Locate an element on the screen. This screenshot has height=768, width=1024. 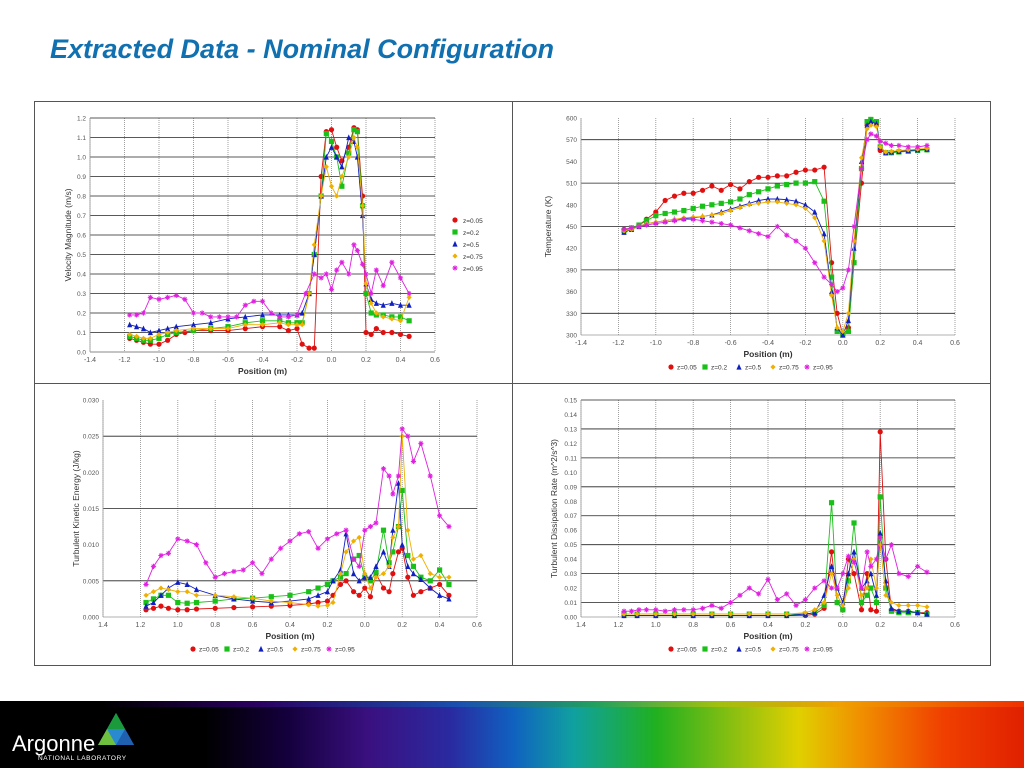
y-tick-label: 1.2 is located at coordinates (81, 119).